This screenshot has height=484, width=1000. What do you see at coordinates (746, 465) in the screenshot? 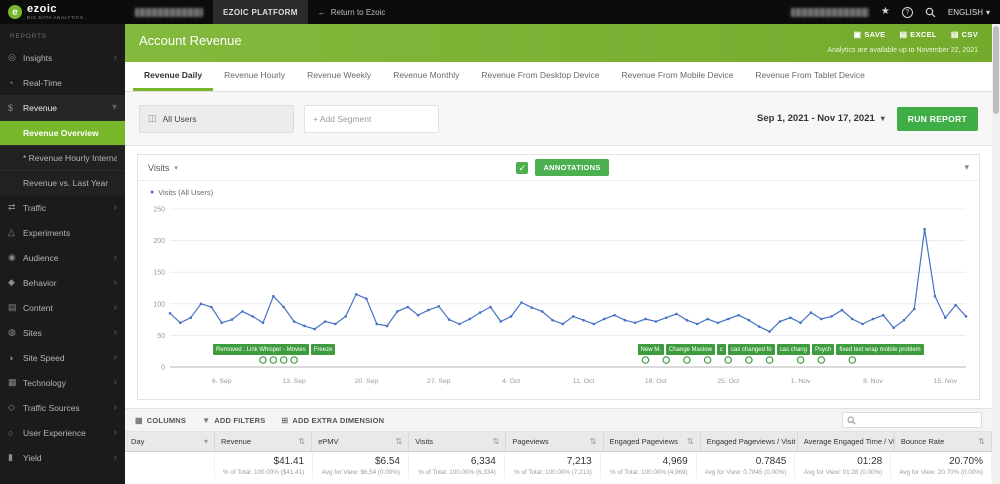
I see `totals-engaged-pageviews-per-visit-cell: 0.7845 Avg for View: 0.7845 (0.00%)` at bounding box center [746, 465].